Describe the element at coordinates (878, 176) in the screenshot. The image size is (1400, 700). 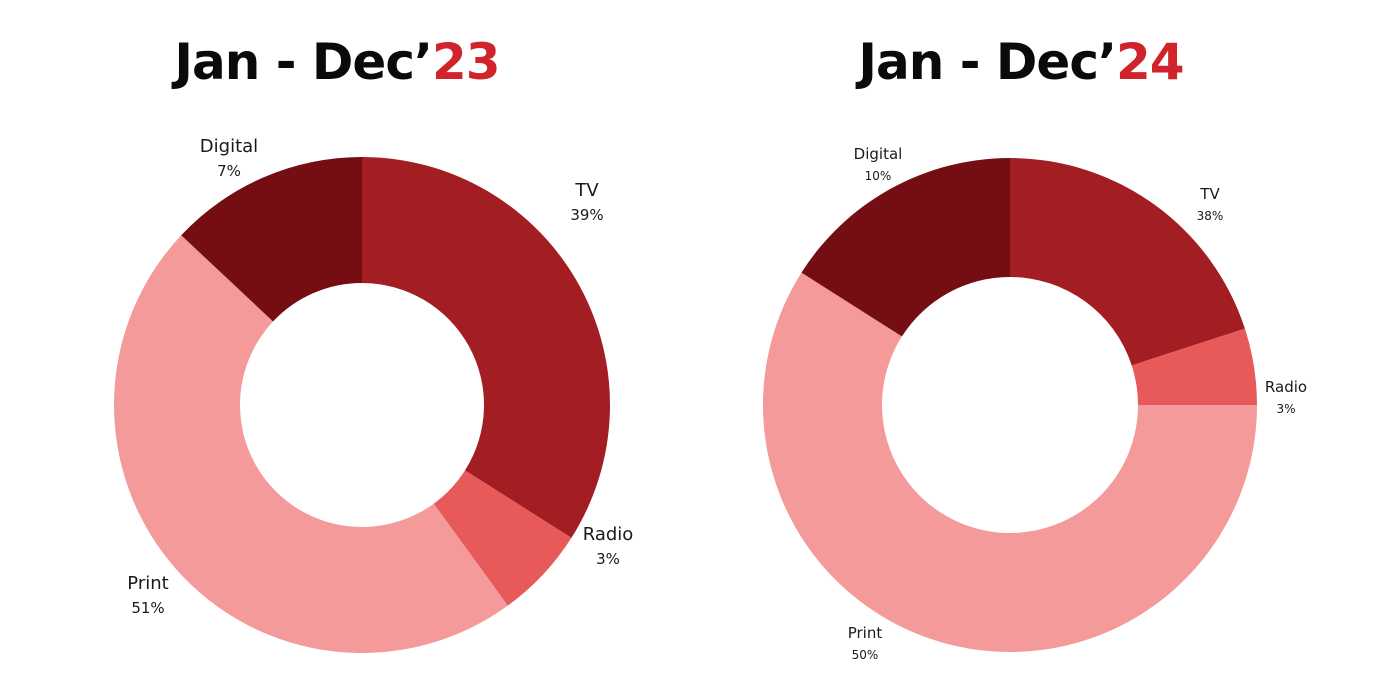
I see `slice-value-digital: 10%` at that location.